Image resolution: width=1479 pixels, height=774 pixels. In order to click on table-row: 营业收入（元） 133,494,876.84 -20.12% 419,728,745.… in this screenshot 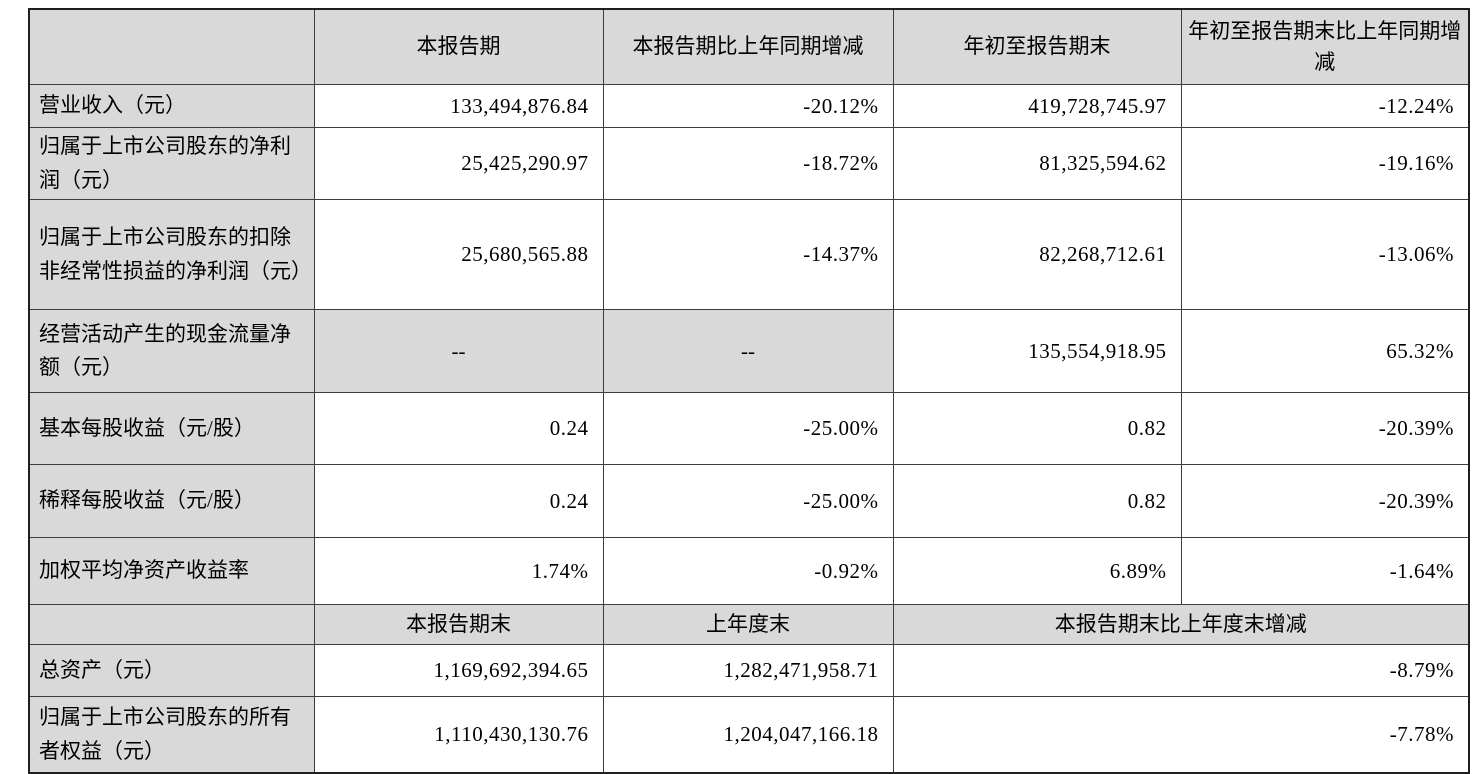, I will do `click(749, 106)`.